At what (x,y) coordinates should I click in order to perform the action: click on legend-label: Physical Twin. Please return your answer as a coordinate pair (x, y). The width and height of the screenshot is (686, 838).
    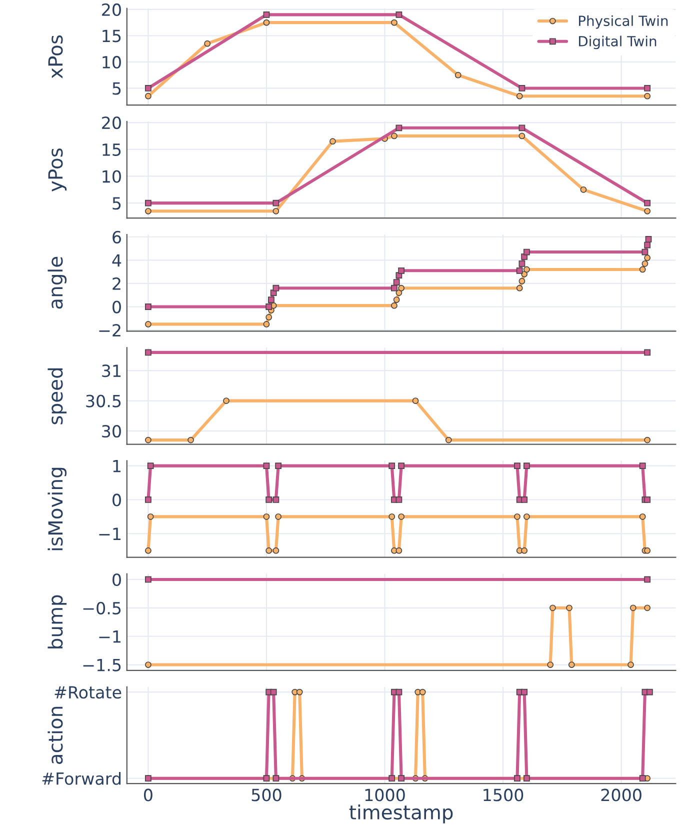
    Looking at the image, I should click on (623, 22).